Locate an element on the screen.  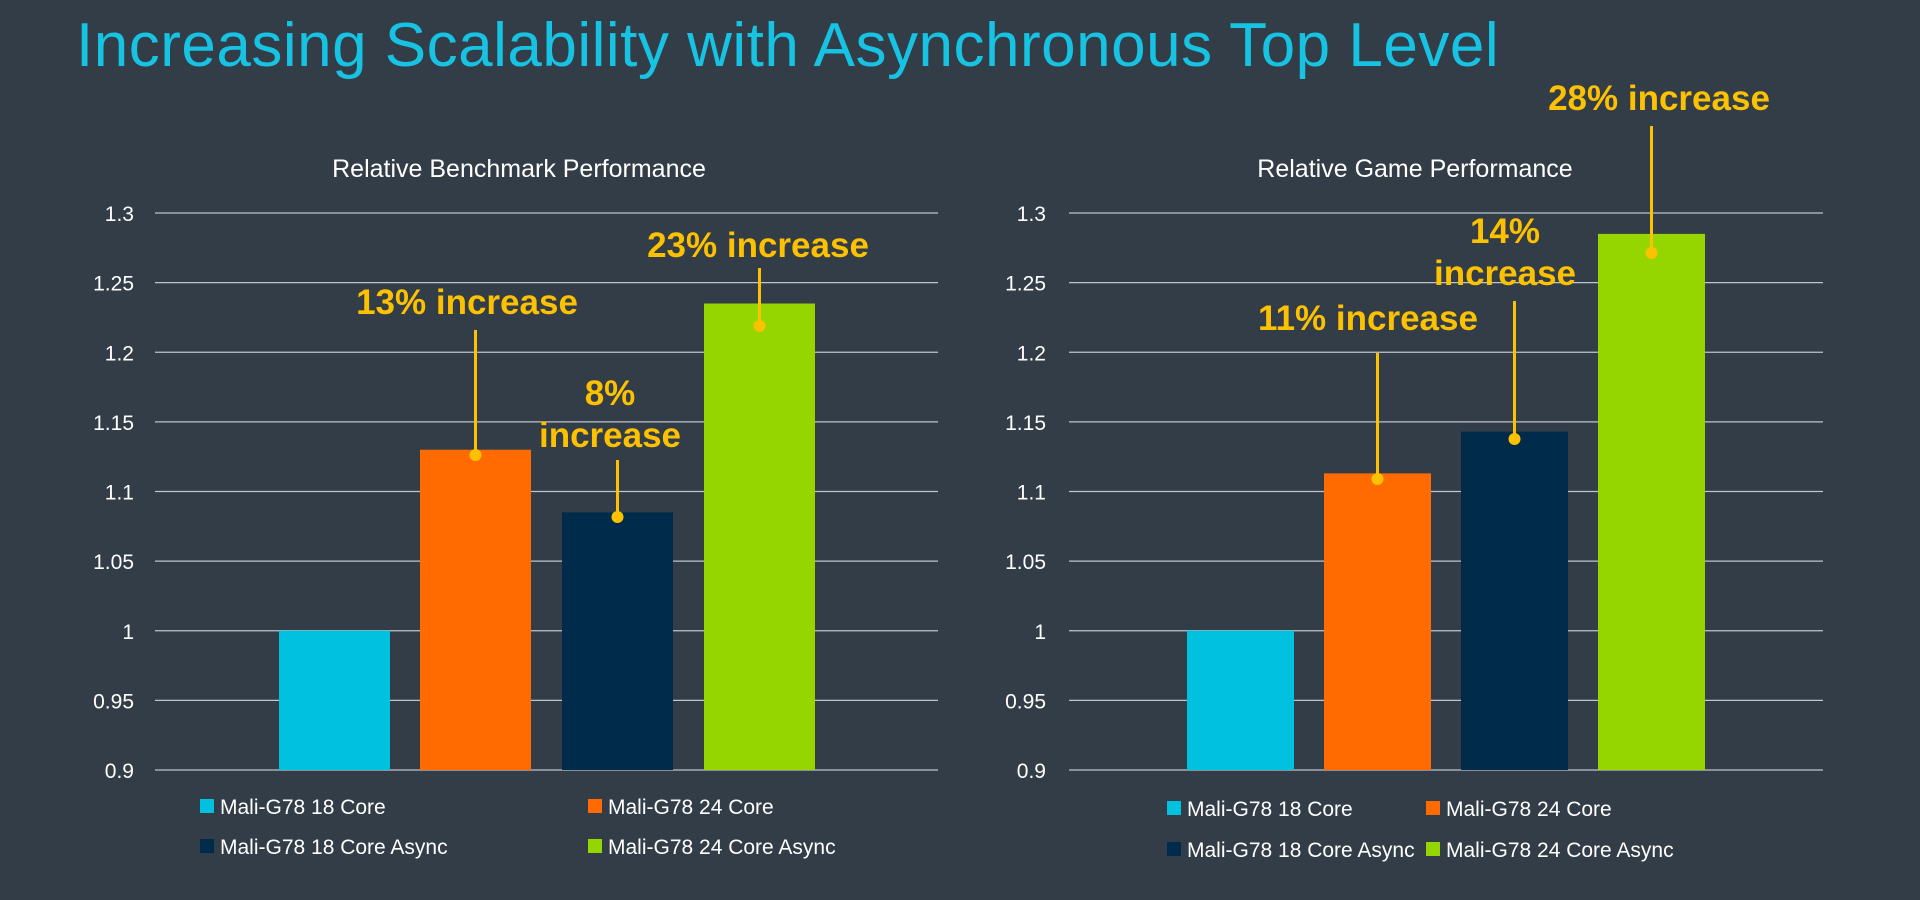
game-y-tick-label: 1.25 is located at coordinates (1025, 284).